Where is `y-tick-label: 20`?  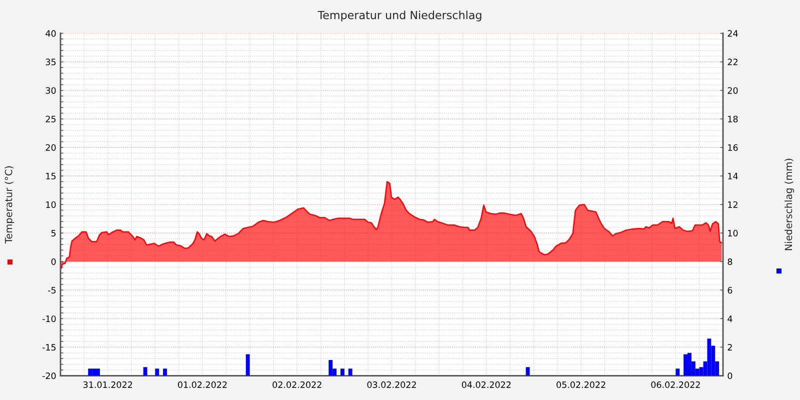 y-tick-label: 20 is located at coordinates (51, 147).